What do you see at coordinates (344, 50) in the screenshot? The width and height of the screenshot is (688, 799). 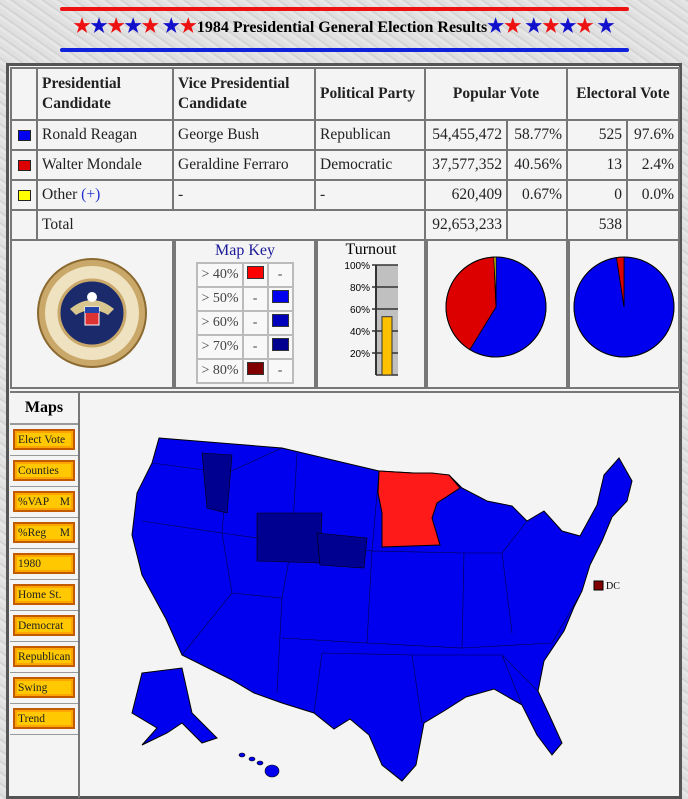 I see `blue-divider` at bounding box center [344, 50].